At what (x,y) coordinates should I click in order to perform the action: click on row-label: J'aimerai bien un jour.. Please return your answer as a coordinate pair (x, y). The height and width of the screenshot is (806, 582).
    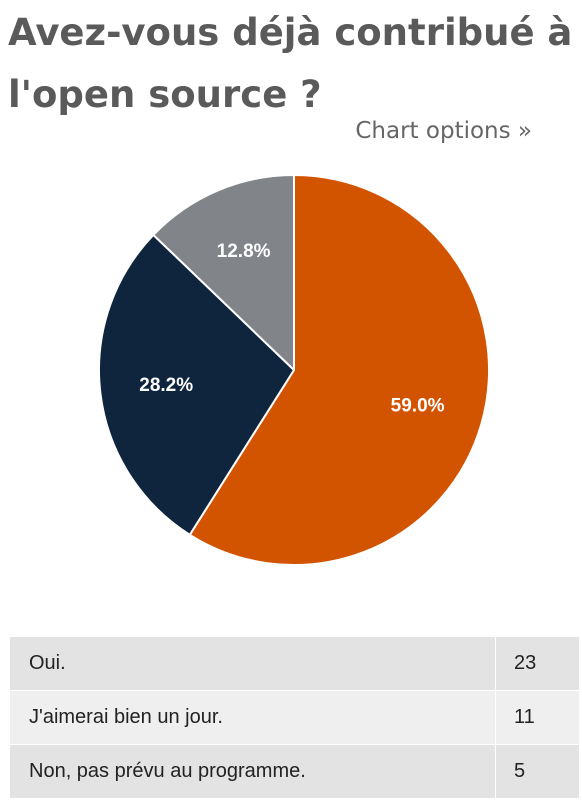
    Looking at the image, I should click on (252, 717).